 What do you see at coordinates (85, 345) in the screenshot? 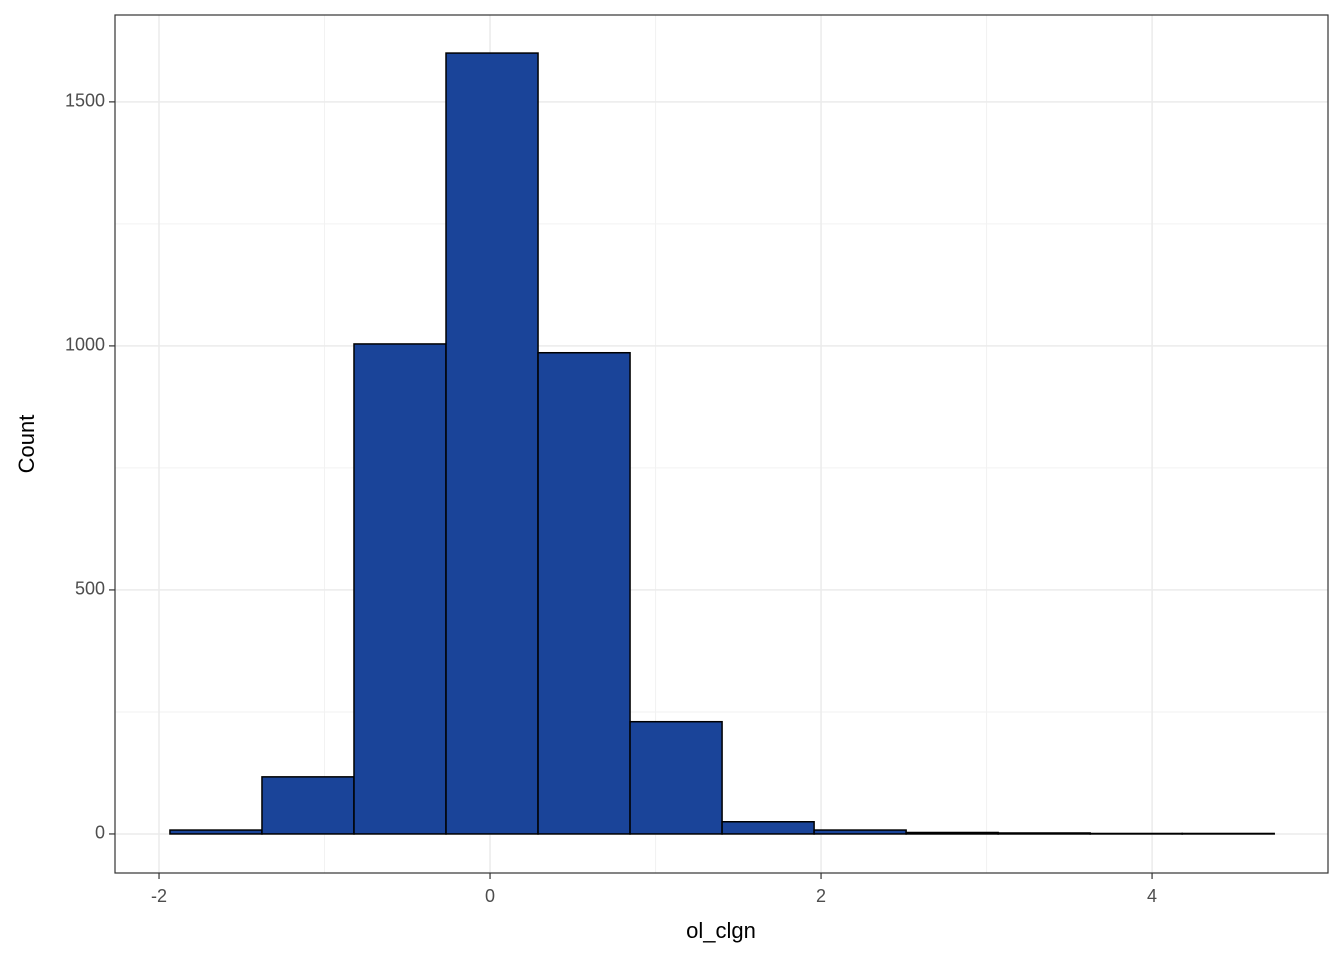
I see `y-tick-label: 1000` at bounding box center [85, 345].